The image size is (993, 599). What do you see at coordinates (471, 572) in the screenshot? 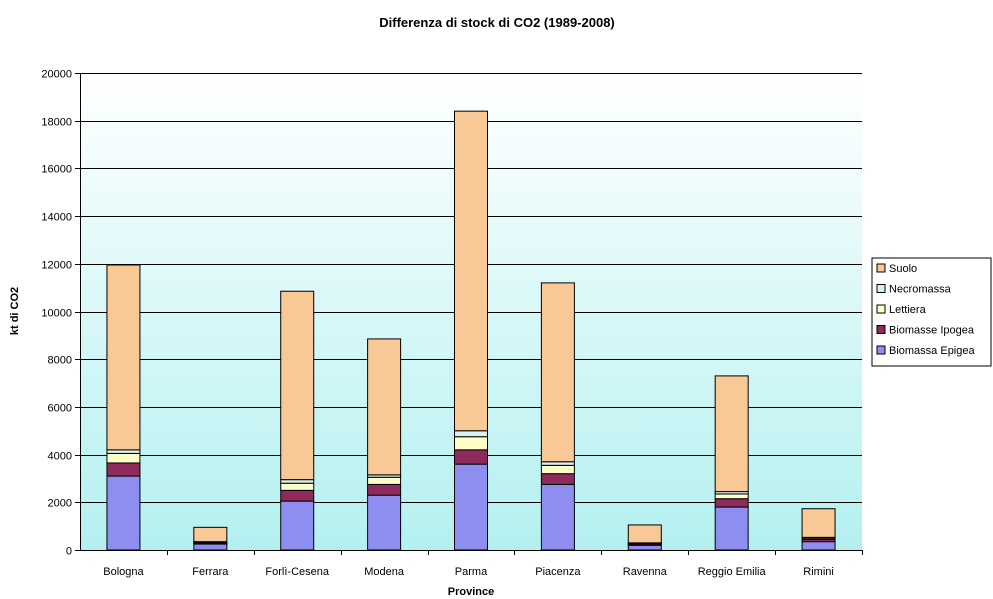
I see `x-tick-label: Parma` at bounding box center [471, 572].